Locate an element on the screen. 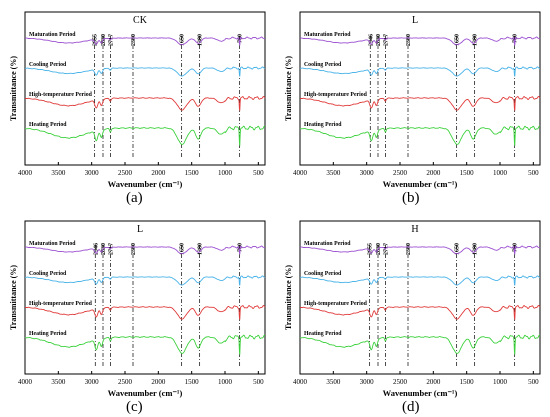 This screenshot has width=550, height=417. caption-b: (b) is located at coordinates (411, 198).